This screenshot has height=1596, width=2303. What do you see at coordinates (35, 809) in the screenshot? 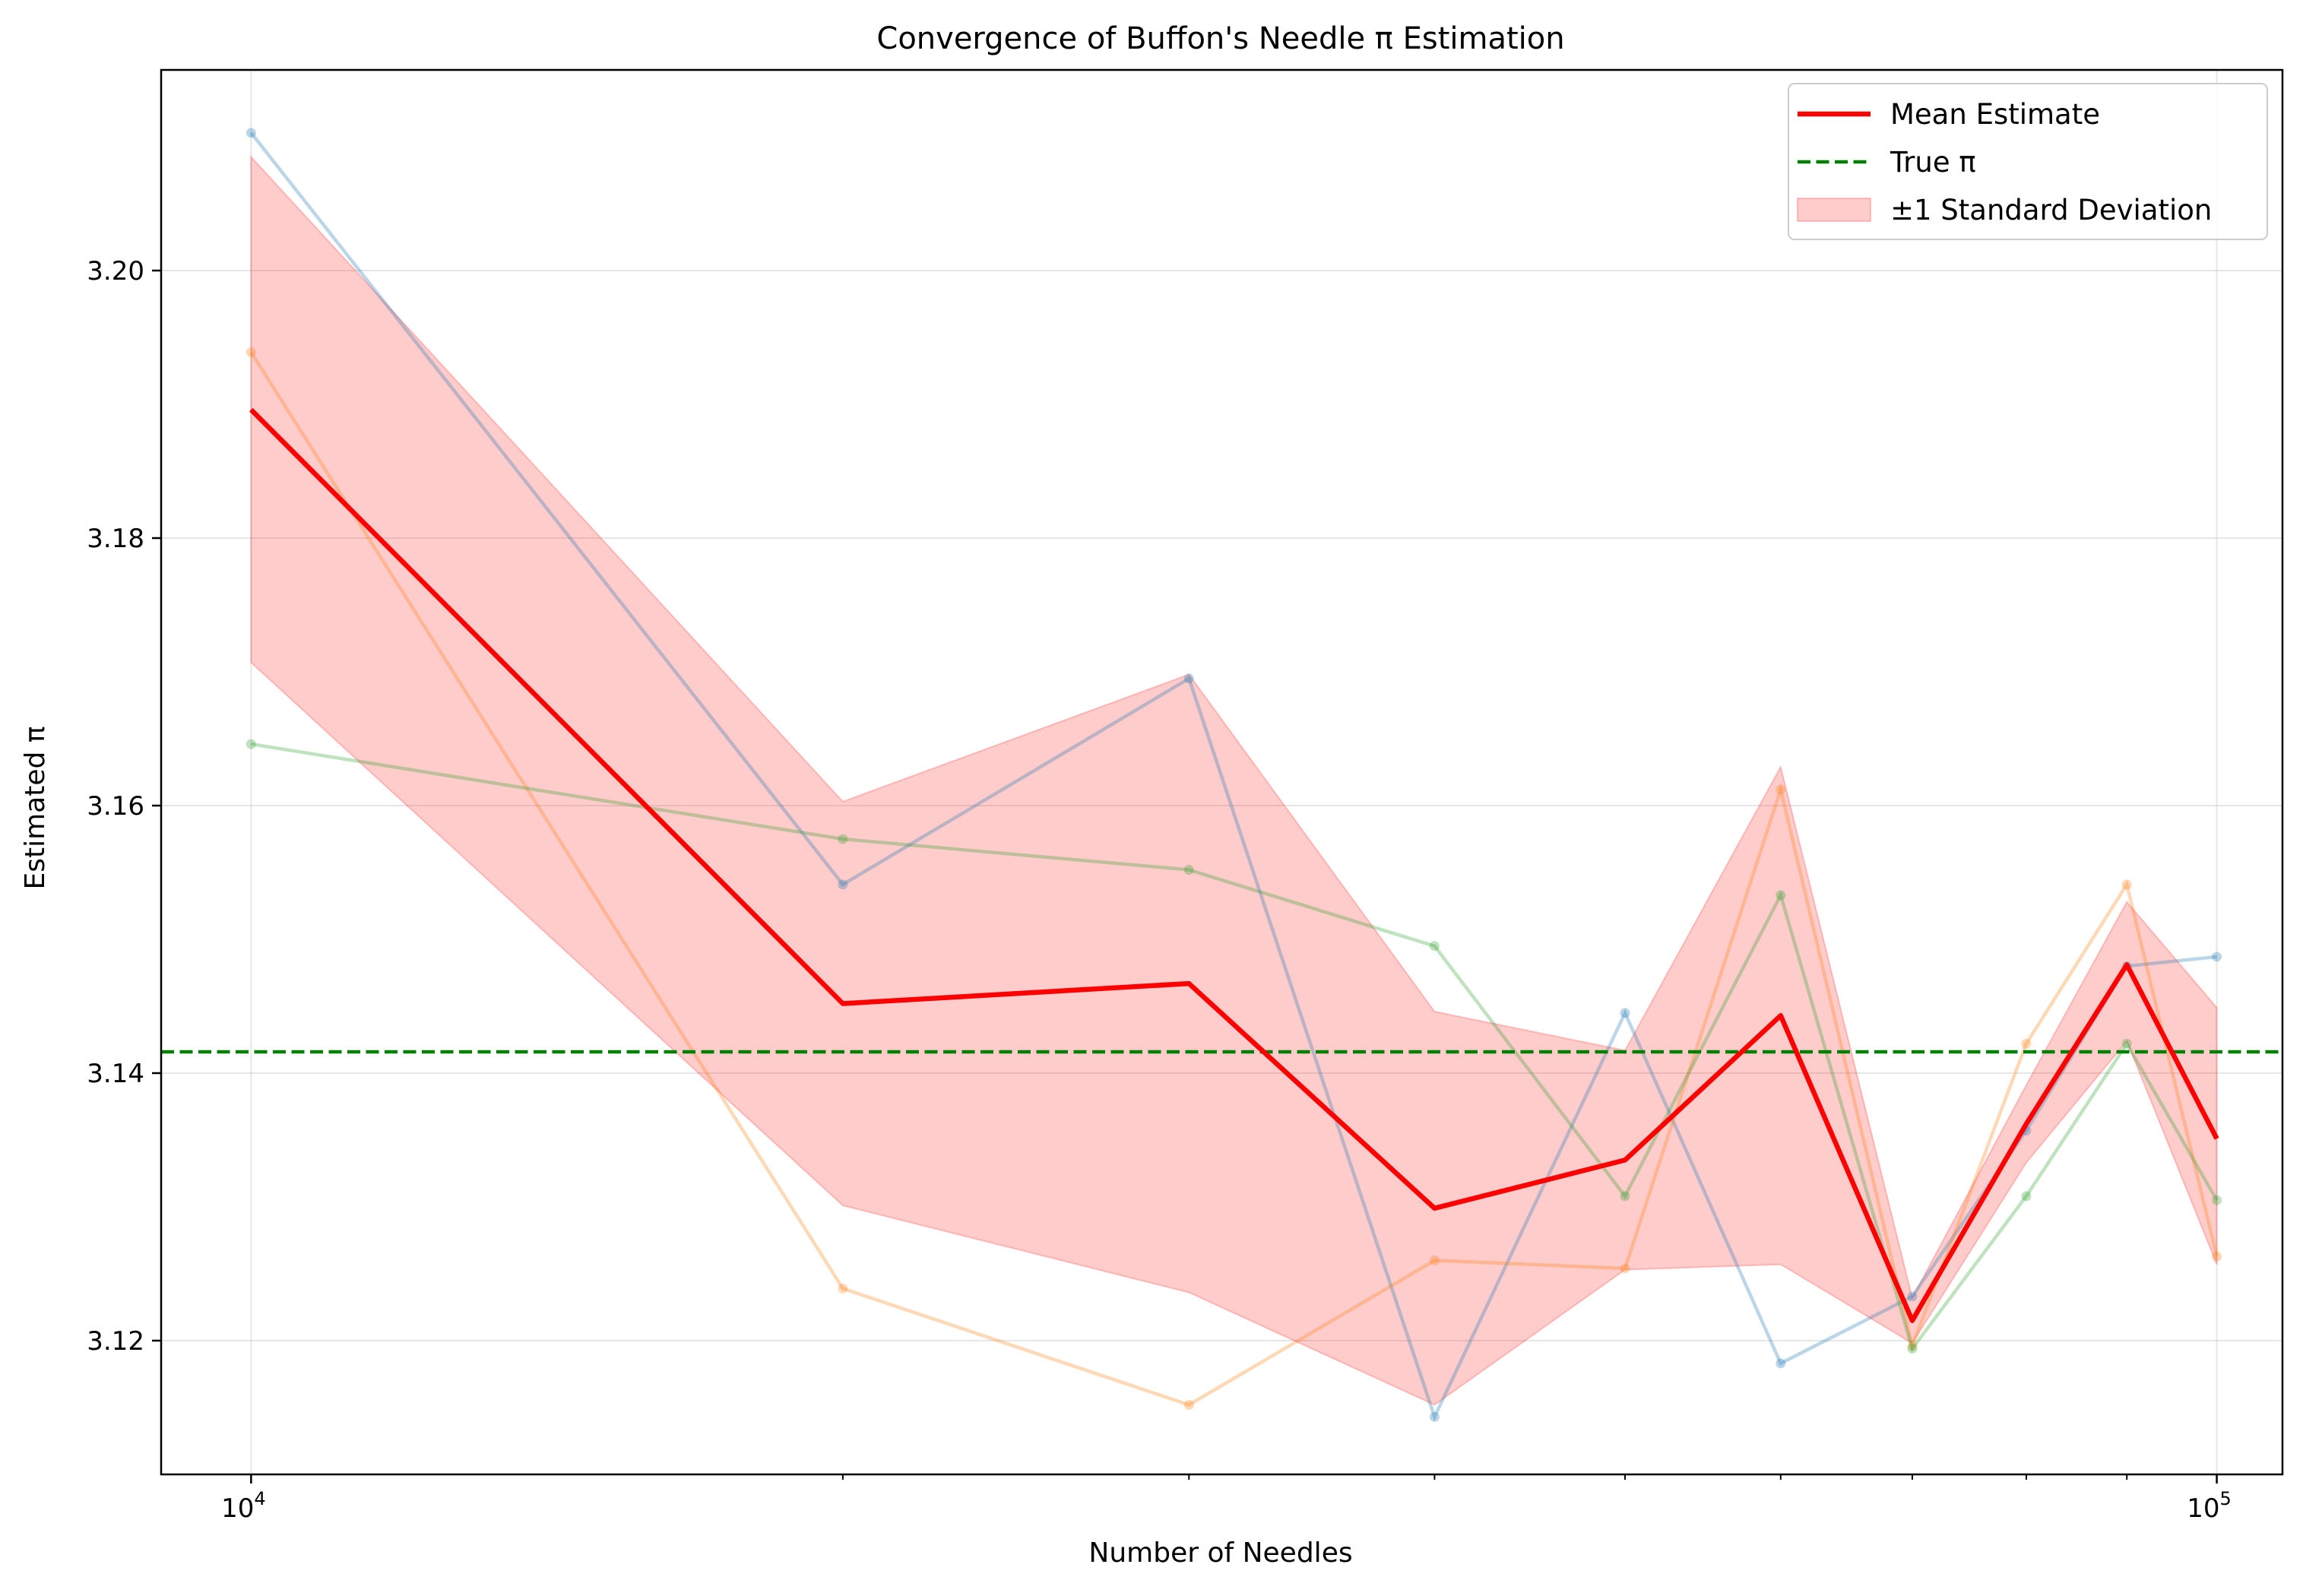
I see `y-axis-label: Estimated π` at bounding box center [35, 809].